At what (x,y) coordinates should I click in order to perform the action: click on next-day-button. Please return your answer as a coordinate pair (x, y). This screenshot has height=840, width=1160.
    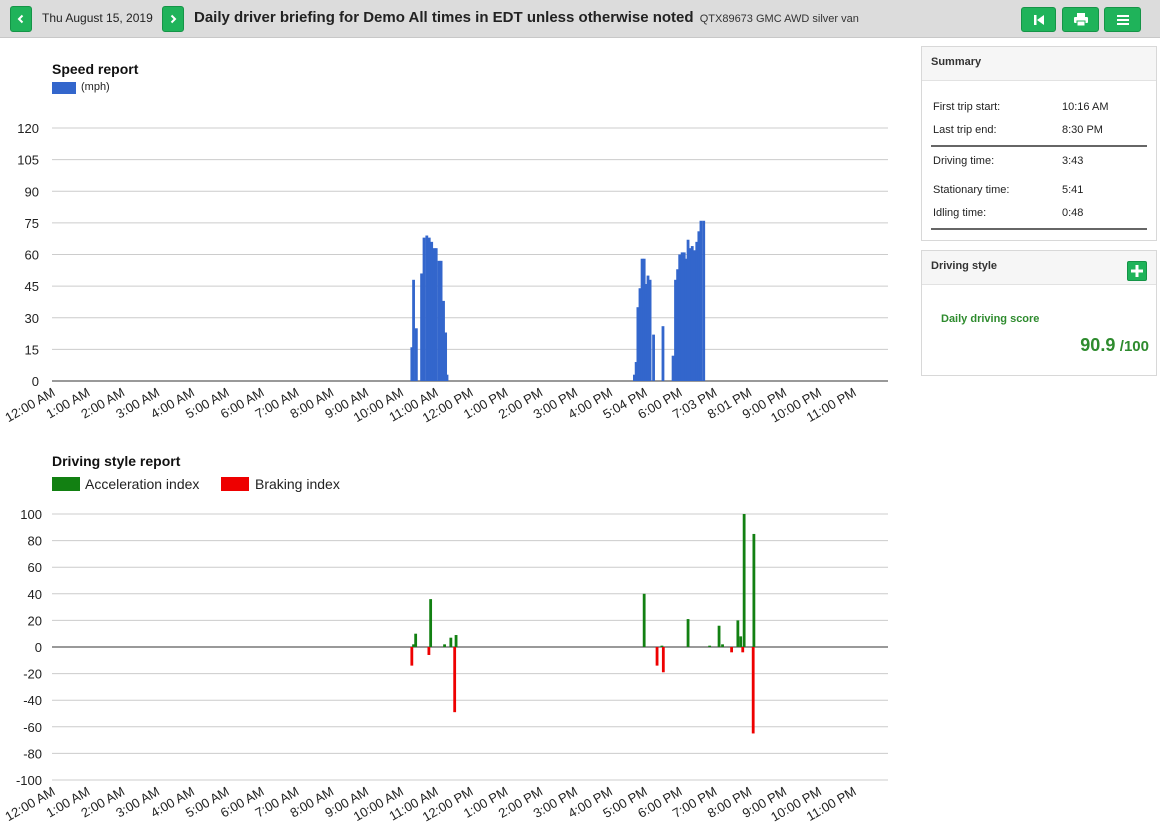
    Looking at the image, I should click on (173, 19).